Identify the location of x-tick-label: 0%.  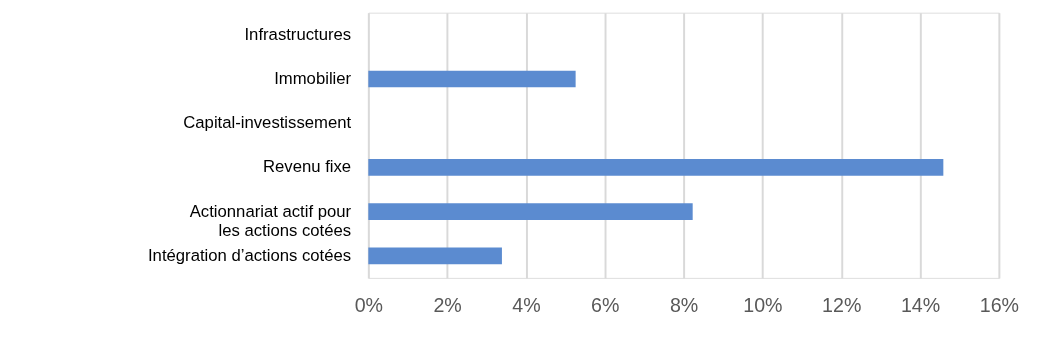
(369, 304).